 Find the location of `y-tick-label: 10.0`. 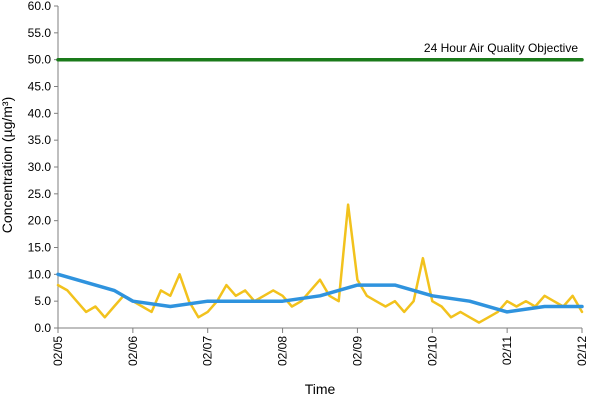

y-tick-label: 10.0 is located at coordinates (40, 274).